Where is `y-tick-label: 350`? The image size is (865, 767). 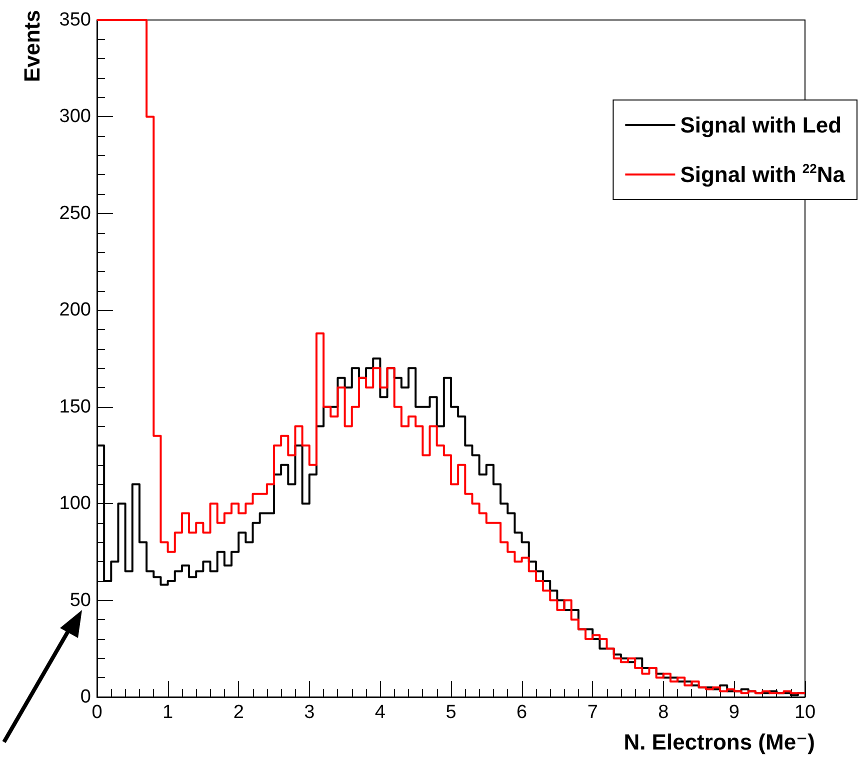 y-tick-label: 350 is located at coordinates (75, 20).